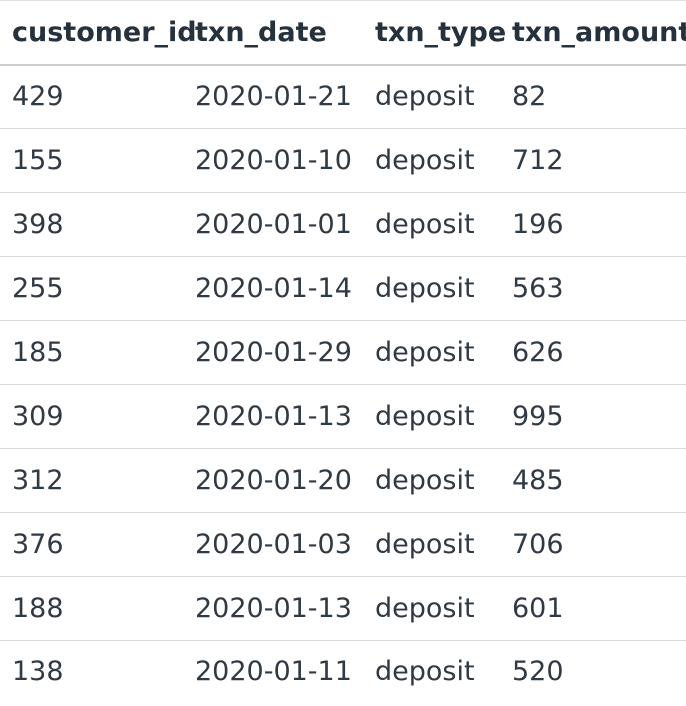 Image resolution: width=686 pixels, height=706 pixels. Describe the element at coordinates (91, 544) in the screenshot. I see `cell-customer-id: 376` at that location.